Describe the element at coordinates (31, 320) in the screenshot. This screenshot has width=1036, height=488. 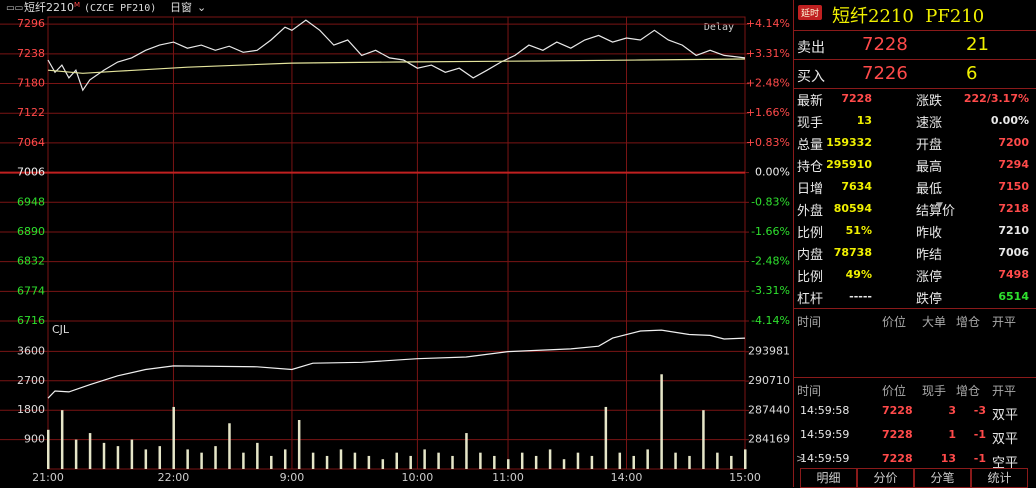
I see `y-tick-label: 6716` at that location.